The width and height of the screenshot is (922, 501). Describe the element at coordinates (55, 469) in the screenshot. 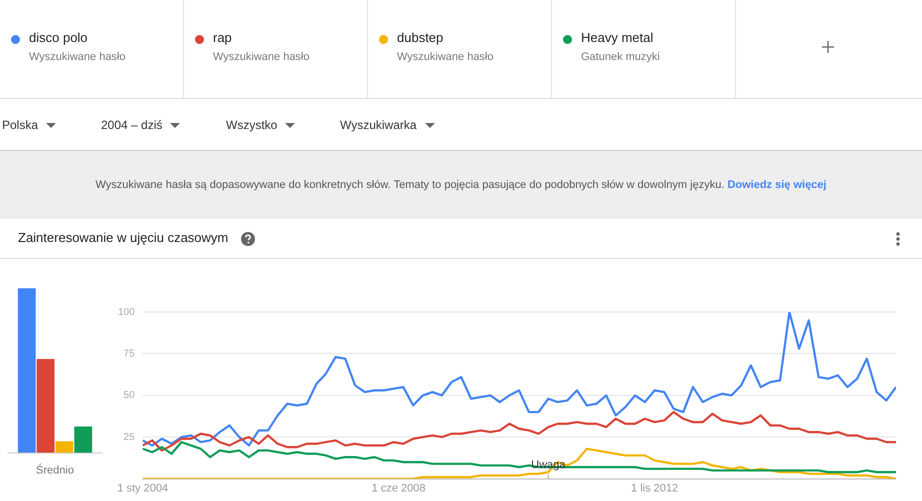

I see `x-tick-label: Średnio` at that location.